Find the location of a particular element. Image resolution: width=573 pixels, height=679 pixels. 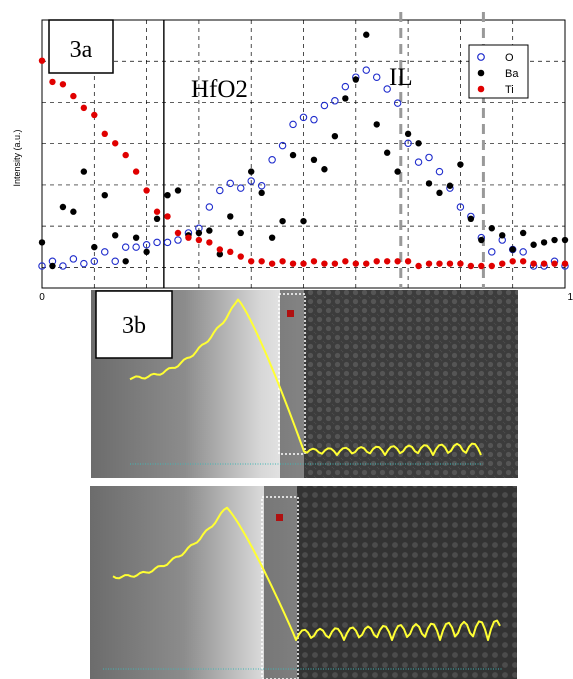

legend-marker-ti is located at coordinates (481, 89).